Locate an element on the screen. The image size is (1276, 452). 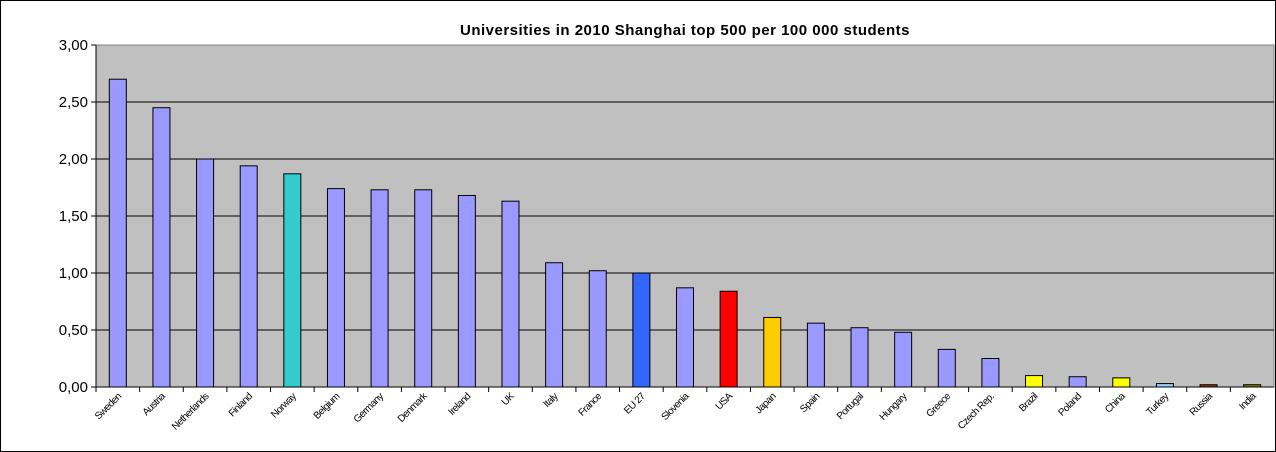
x-tick-label: Greece is located at coordinates (938, 405).